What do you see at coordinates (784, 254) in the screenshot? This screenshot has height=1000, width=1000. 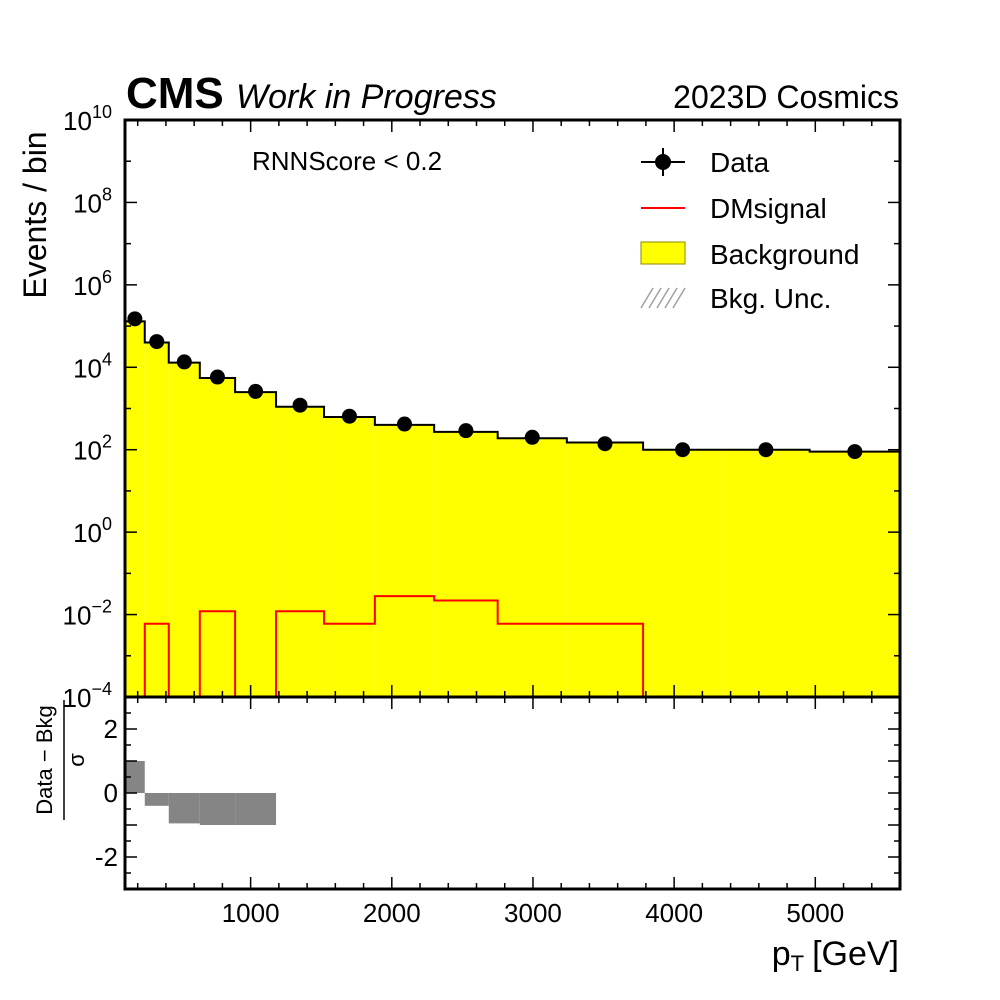 I see `legend-label-background: Background` at bounding box center [784, 254].